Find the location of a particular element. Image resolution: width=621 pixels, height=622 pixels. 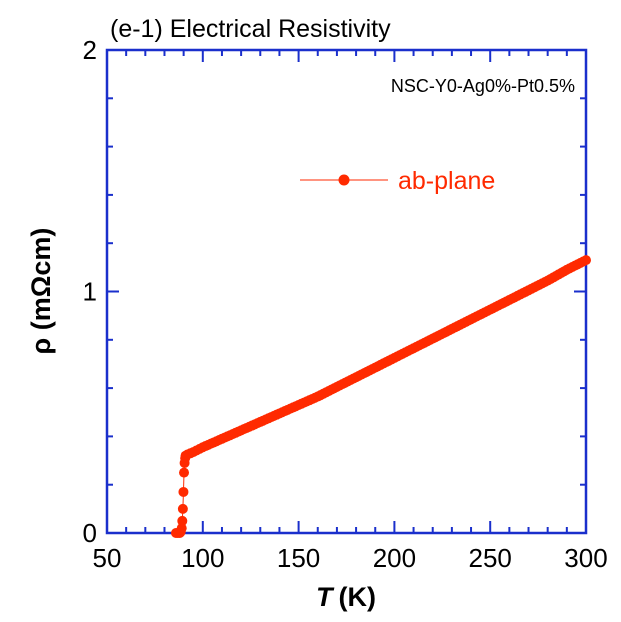

x-tick-label: 150 is located at coordinates (298, 558).